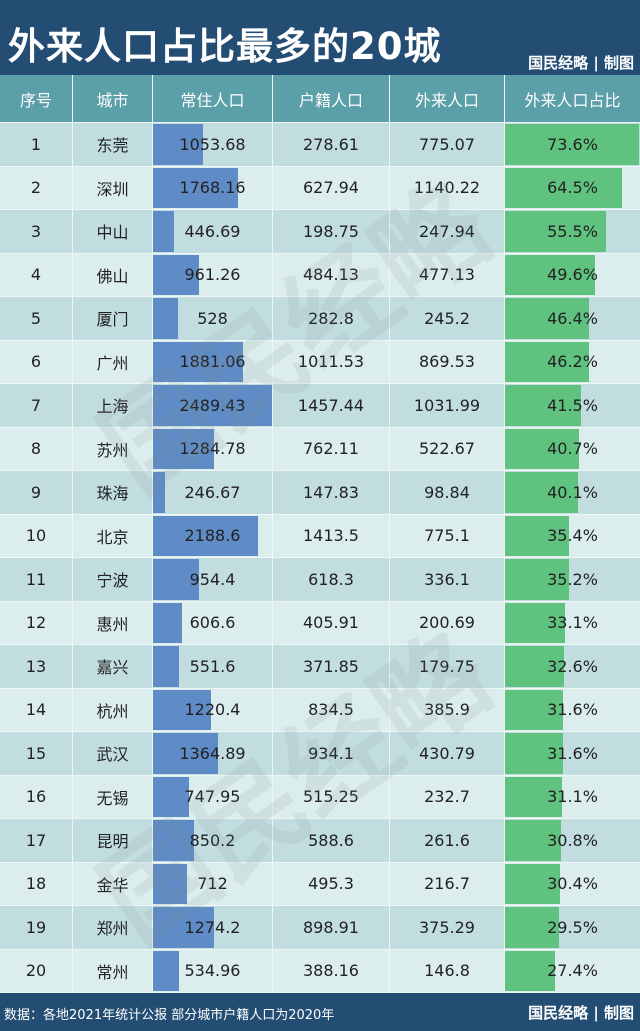  I want to click on cell-text: 147.83, so click(331, 492).